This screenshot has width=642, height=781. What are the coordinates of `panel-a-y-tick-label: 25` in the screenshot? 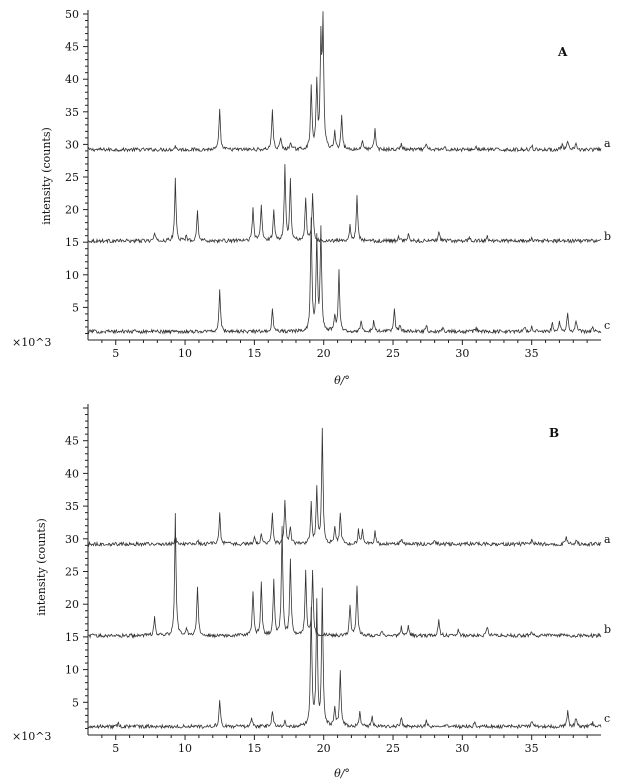 It's located at (72, 177).